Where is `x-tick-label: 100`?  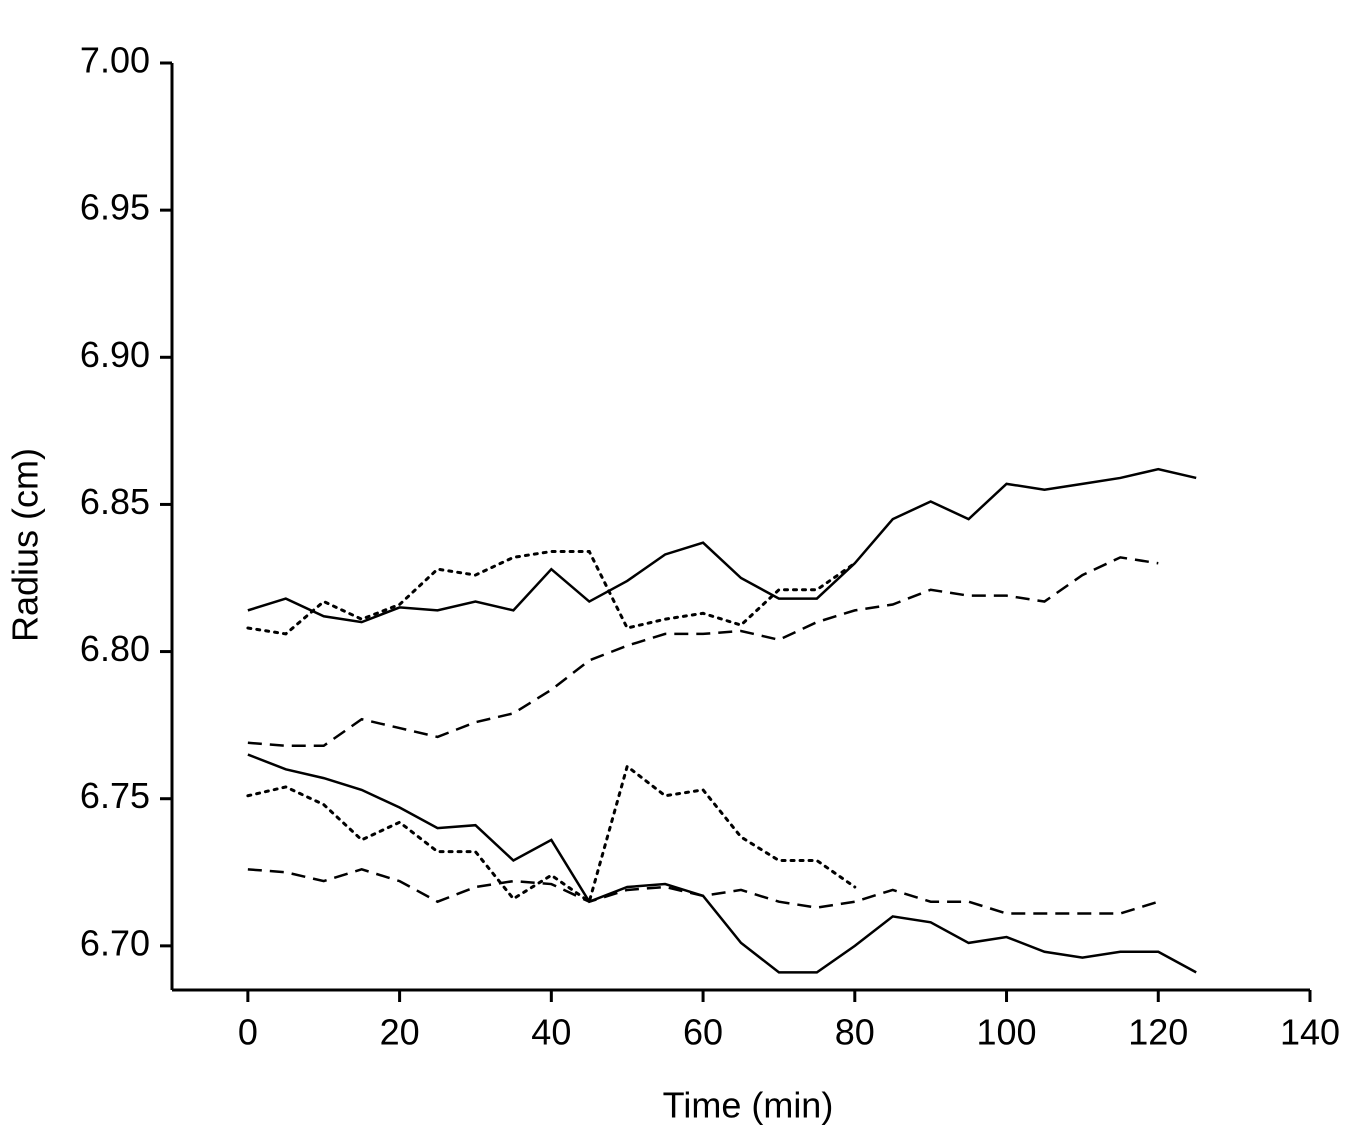 x-tick-label: 100 is located at coordinates (1006, 1032).